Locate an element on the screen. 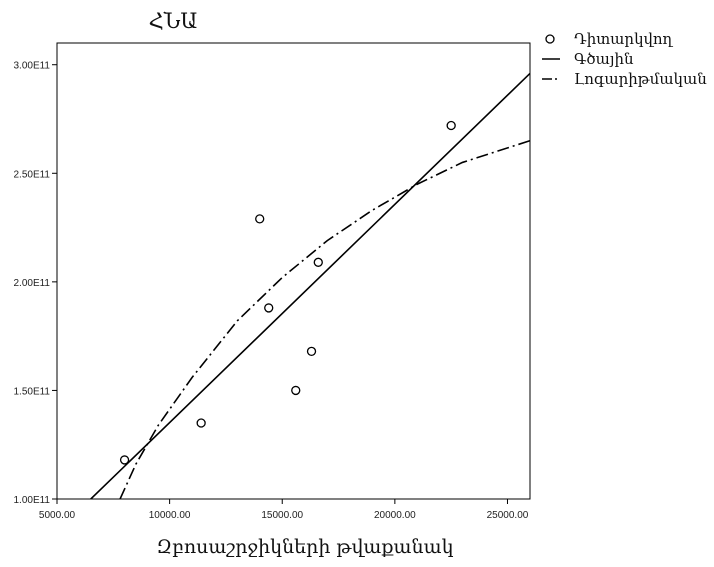 Image resolution: width=714 pixels, height=567 pixels. x-tick-label: 25000.00 is located at coordinates (508, 515).